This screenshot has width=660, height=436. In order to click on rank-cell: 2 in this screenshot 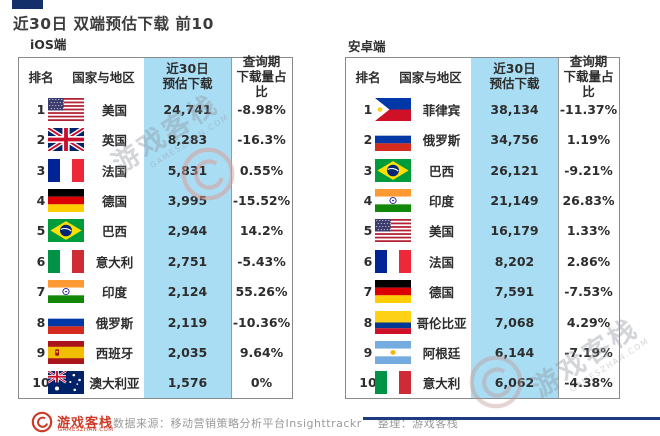, I will do `click(368, 140)`.